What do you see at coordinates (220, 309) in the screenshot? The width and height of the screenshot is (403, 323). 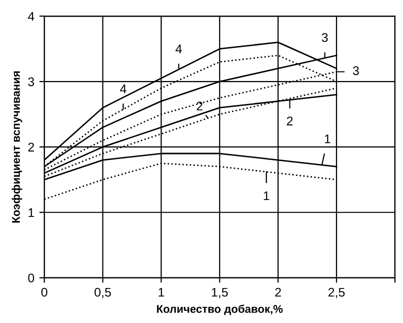 I see `x-axis-title: Количество добавок,%` at bounding box center [220, 309].